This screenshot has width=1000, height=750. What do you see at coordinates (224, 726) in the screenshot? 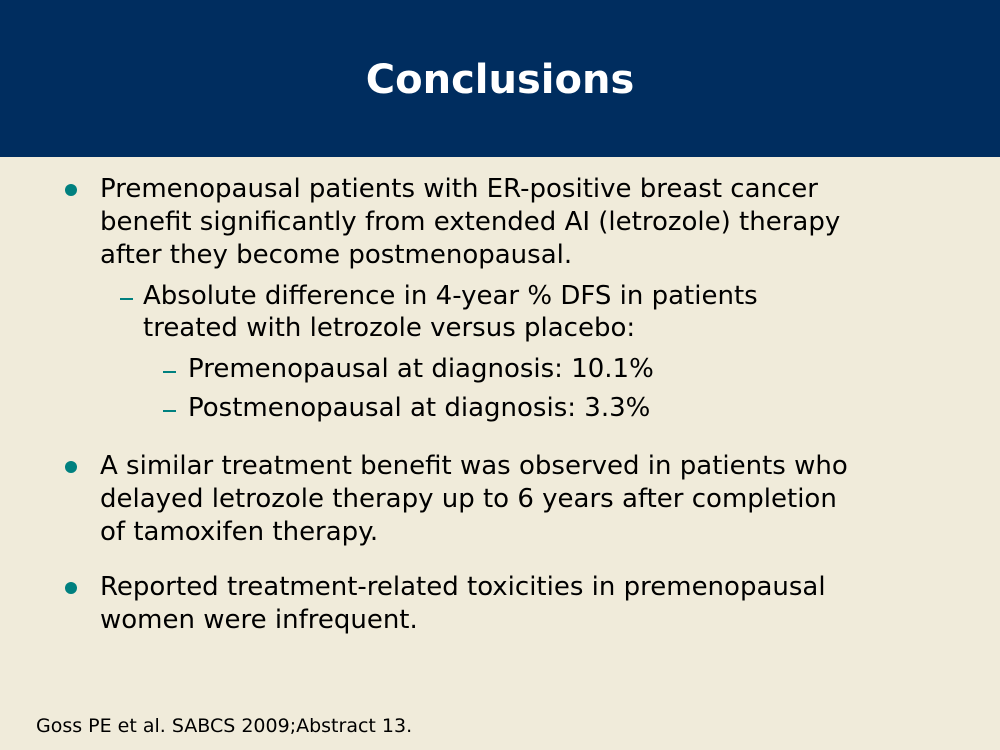
I see `citation-footer: Goss PE et al. SABCS 2009;Abstract 13.` at bounding box center [224, 726].